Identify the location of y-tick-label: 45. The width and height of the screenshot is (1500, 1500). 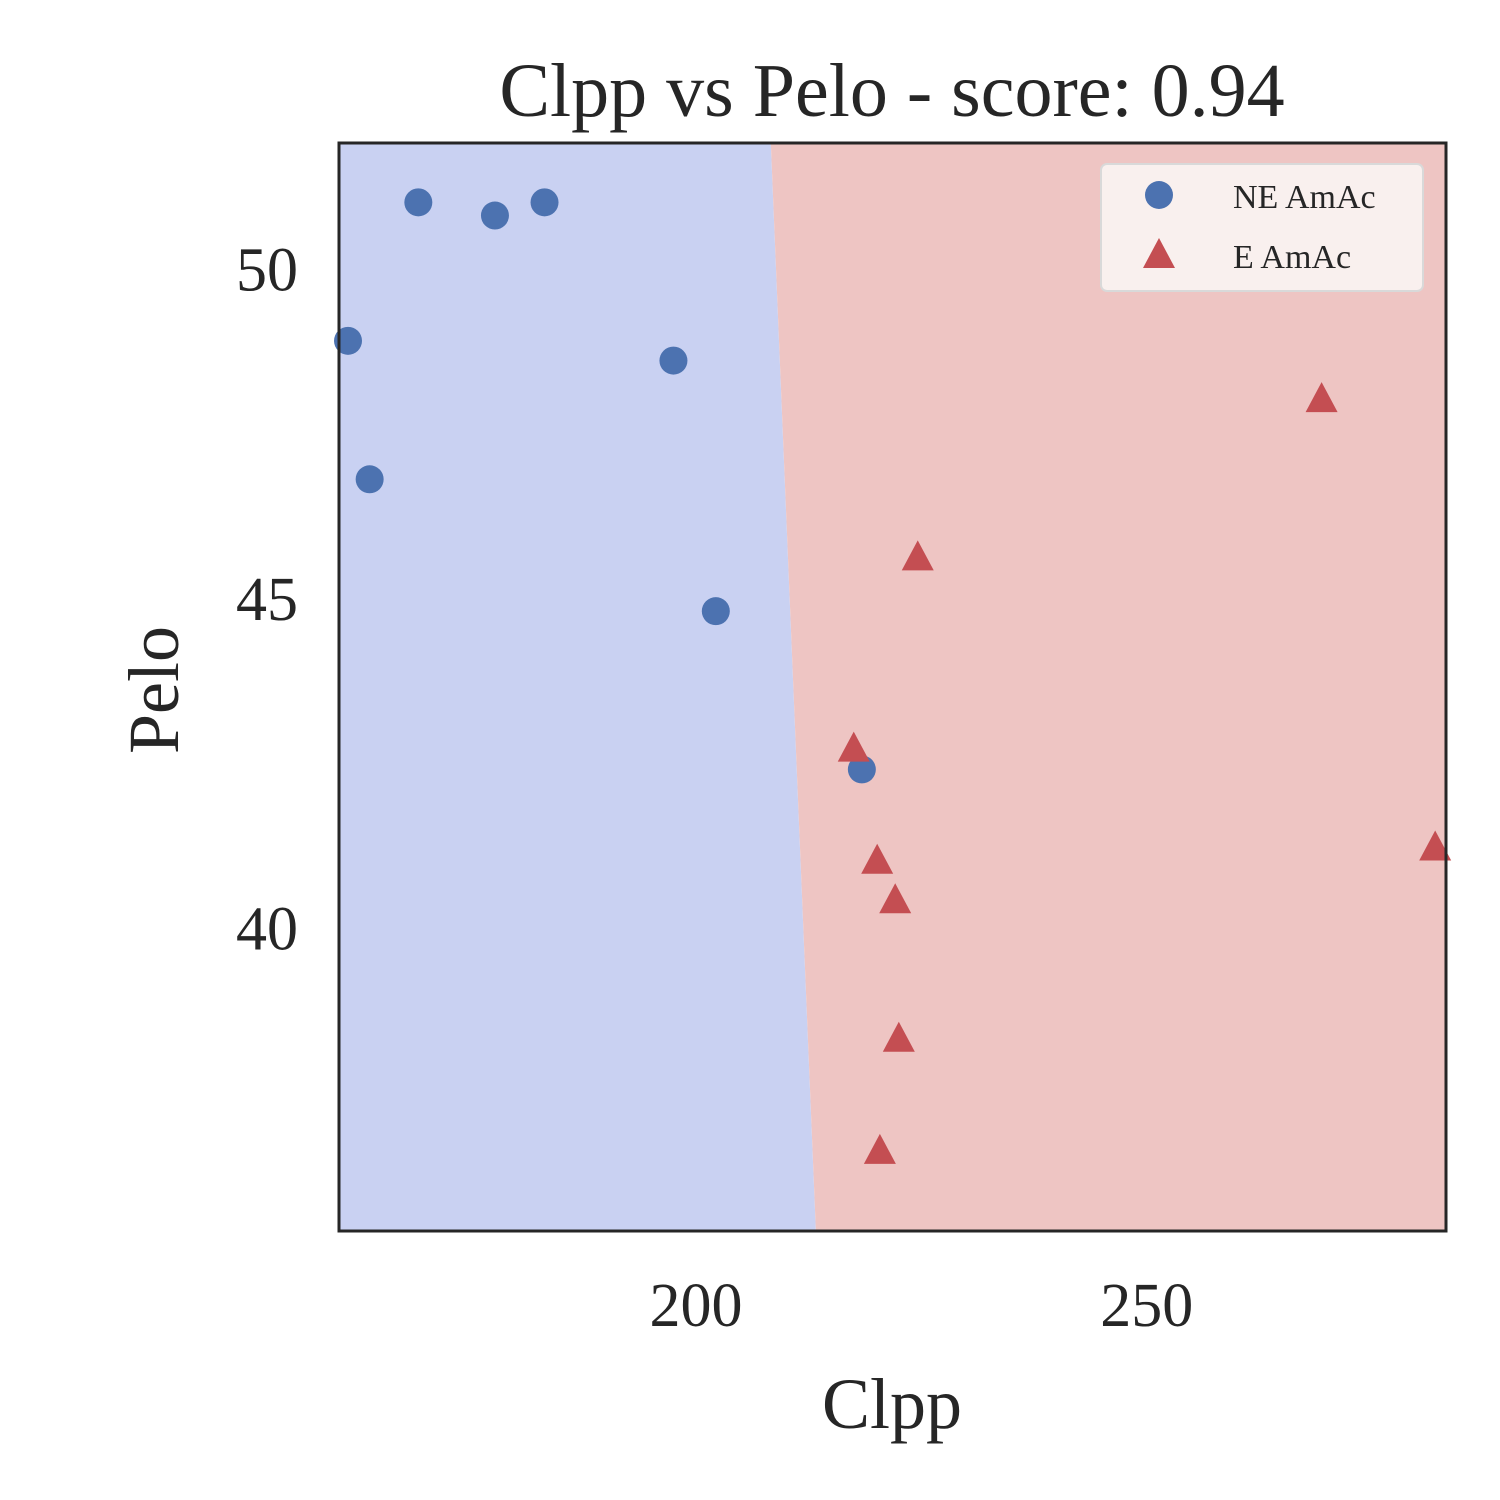
(267, 600).